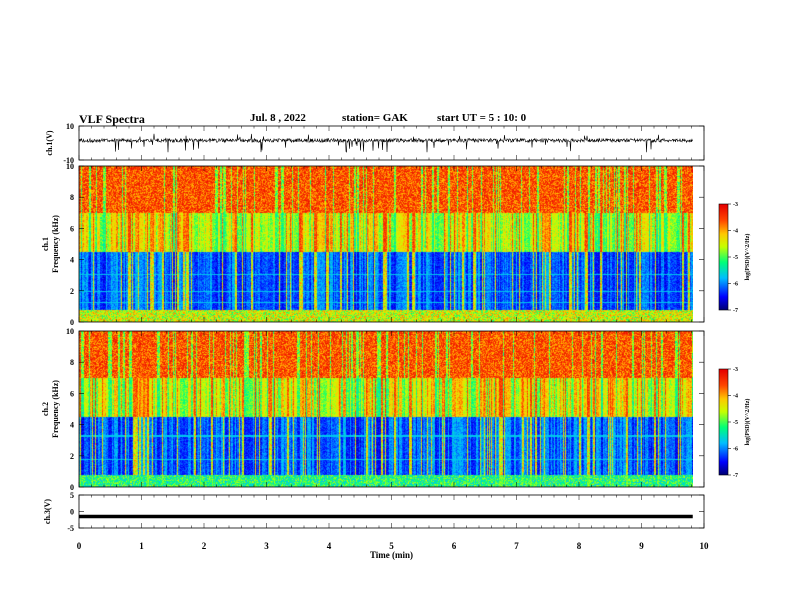 Image resolution: width=792 pixels, height=612 pixels. What do you see at coordinates (70, 166) in the screenshot?
I see `ch1-spectrogram-ytick-label: 10` at bounding box center [70, 166].